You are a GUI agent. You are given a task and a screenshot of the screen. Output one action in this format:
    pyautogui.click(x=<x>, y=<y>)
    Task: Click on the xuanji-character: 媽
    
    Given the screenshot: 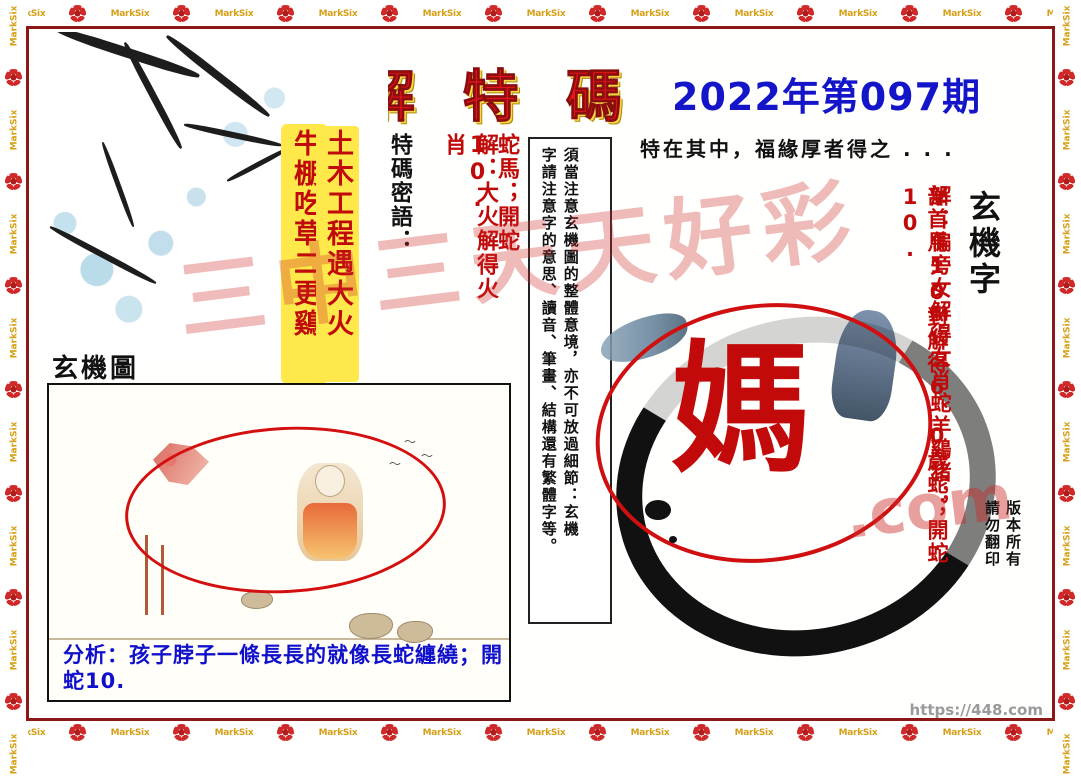 What is the action you would take?
    pyautogui.click(x=741, y=410)
    